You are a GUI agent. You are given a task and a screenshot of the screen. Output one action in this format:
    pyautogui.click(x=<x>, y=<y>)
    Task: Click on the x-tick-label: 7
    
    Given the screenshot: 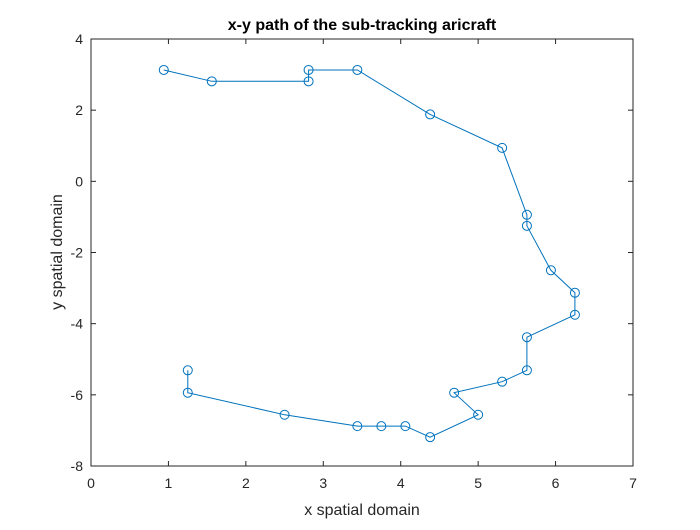 What is the action you would take?
    pyautogui.click(x=633, y=483)
    